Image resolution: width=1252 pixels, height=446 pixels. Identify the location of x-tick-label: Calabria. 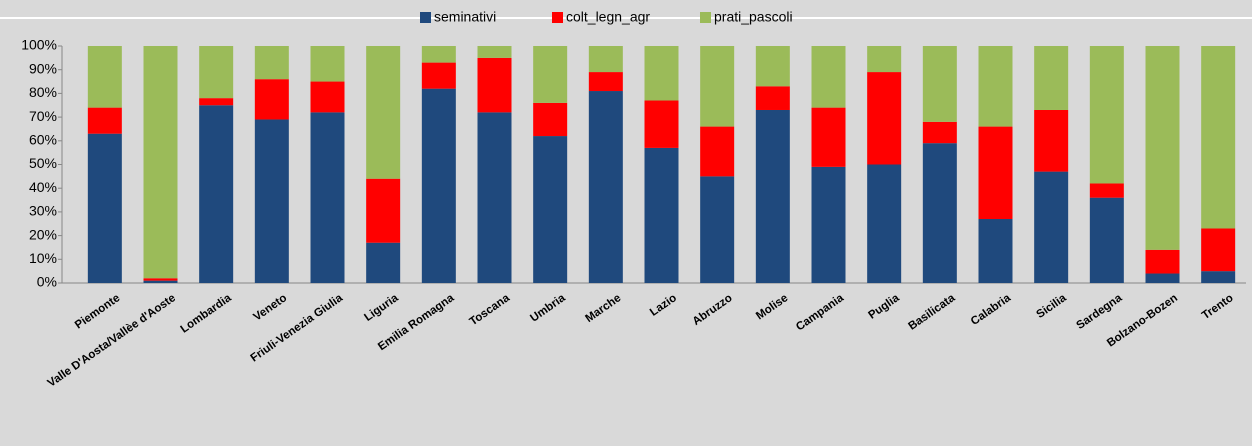
(991, 310).